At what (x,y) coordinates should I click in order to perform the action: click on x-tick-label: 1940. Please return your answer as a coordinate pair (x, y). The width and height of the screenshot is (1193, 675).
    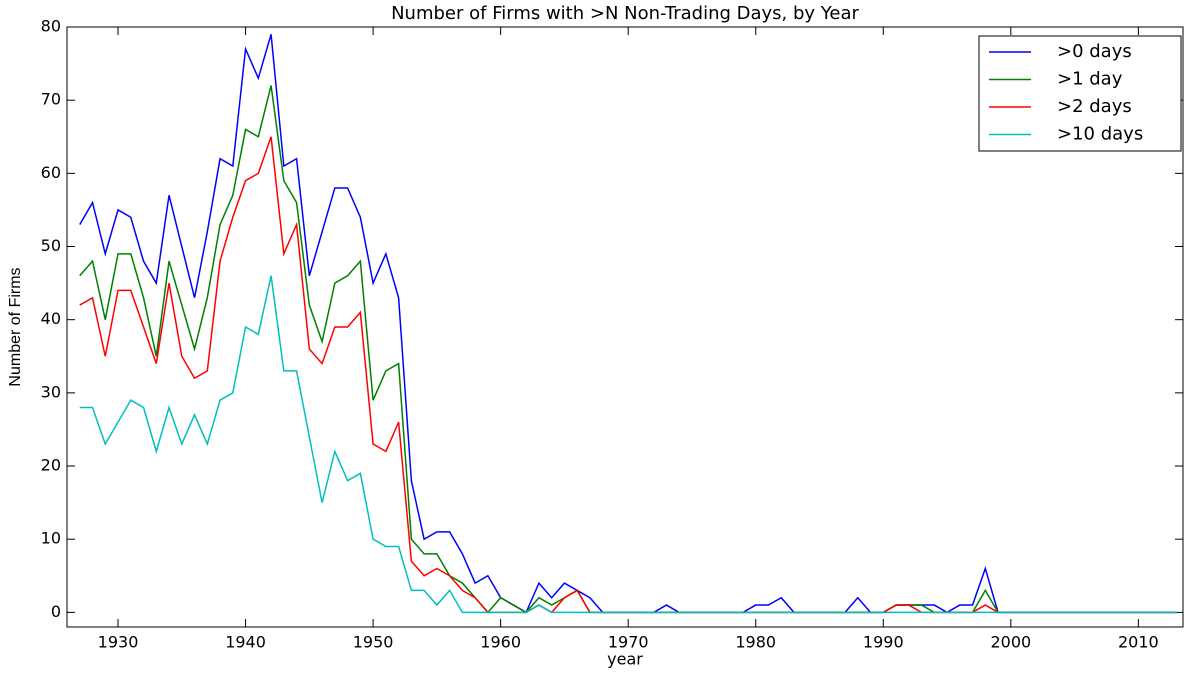
    Looking at the image, I should click on (245, 642).